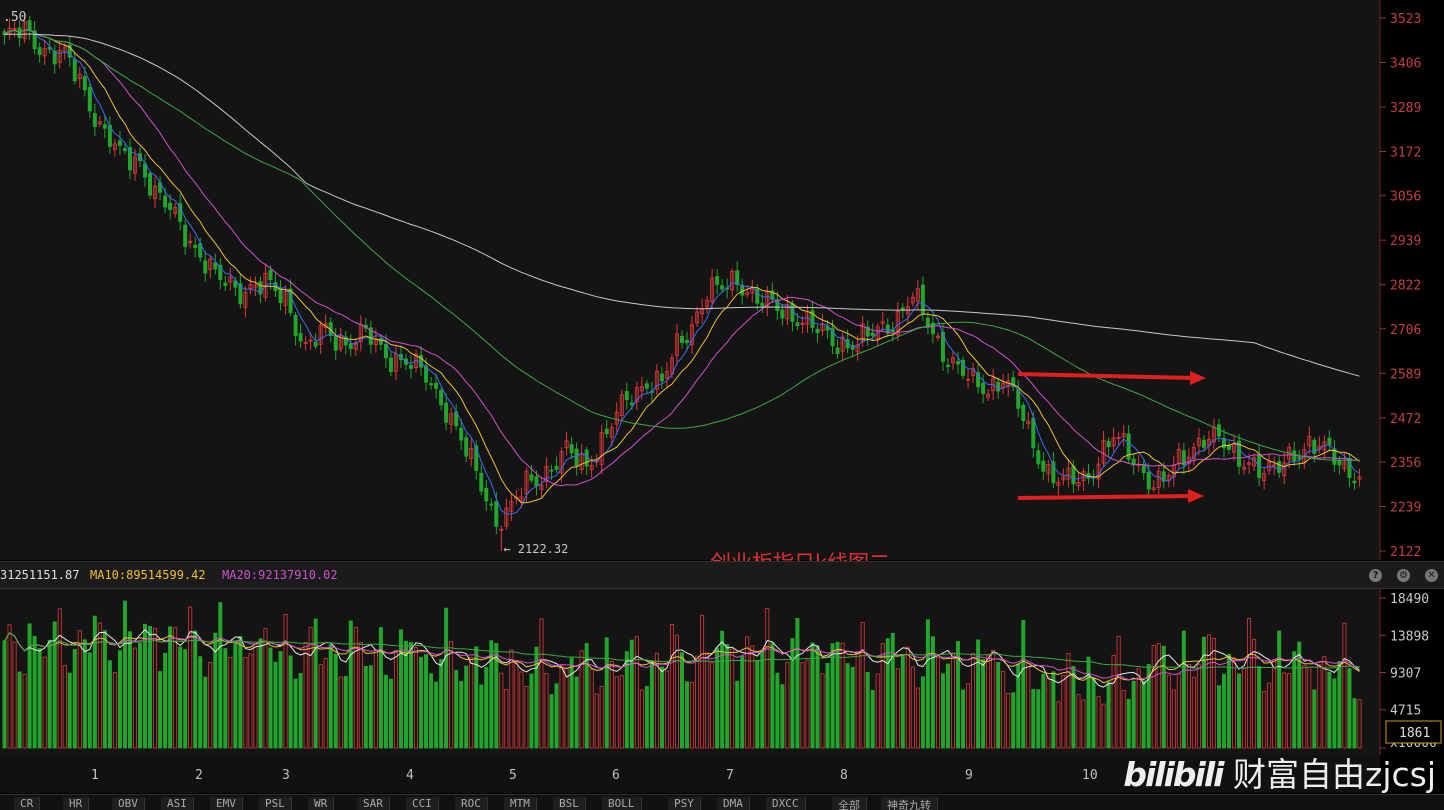  I want to click on indicator-tab: BOLL, so click(622, 803).